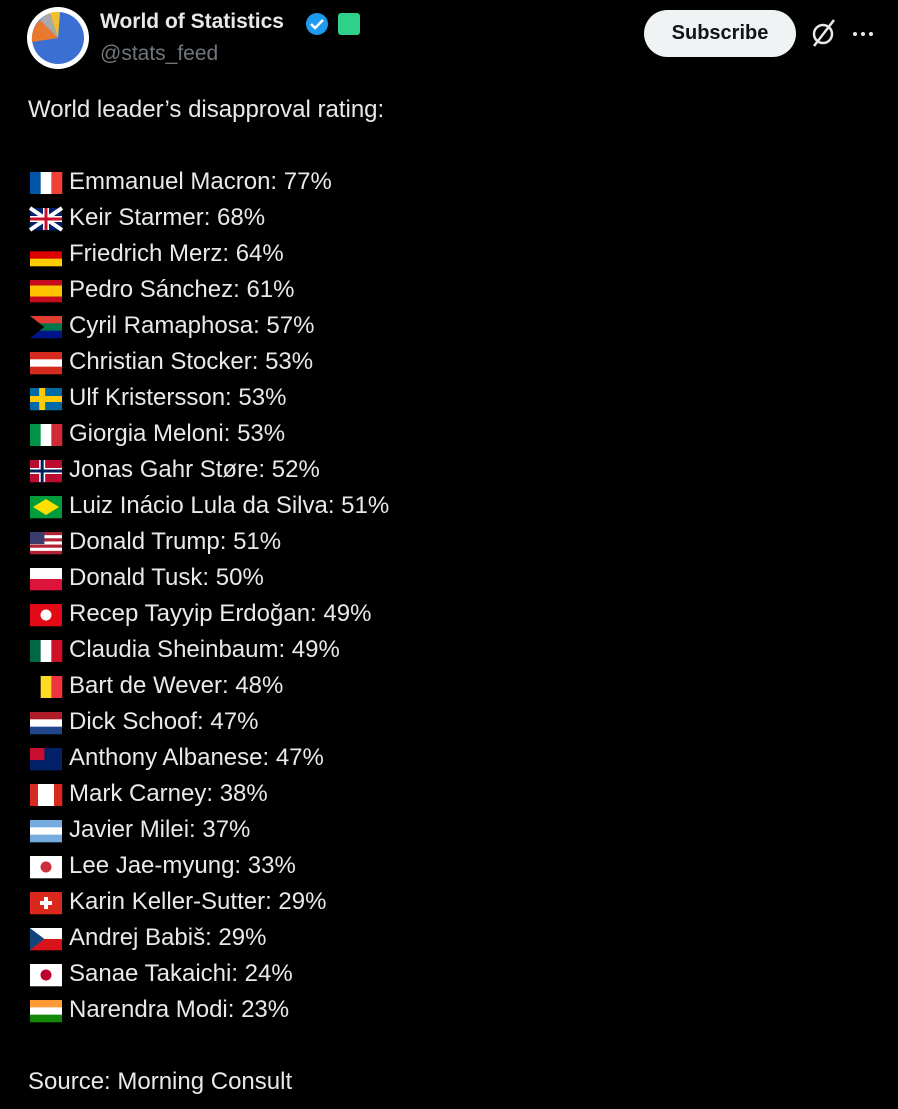 Image resolution: width=898 pixels, height=1109 pixels. I want to click on rating-item: Sanae Takaichi: 24%, so click(181, 973).